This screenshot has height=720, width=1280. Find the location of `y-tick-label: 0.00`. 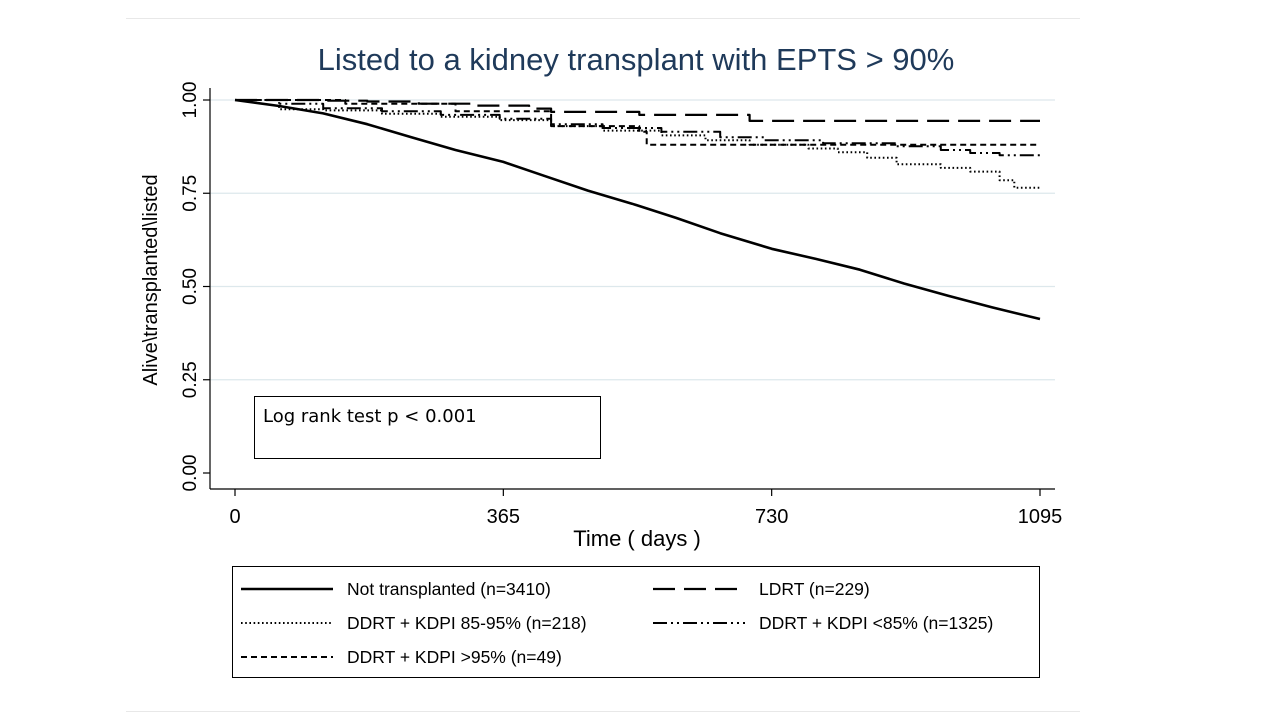

y-tick-label: 0.00 is located at coordinates (190, 473).